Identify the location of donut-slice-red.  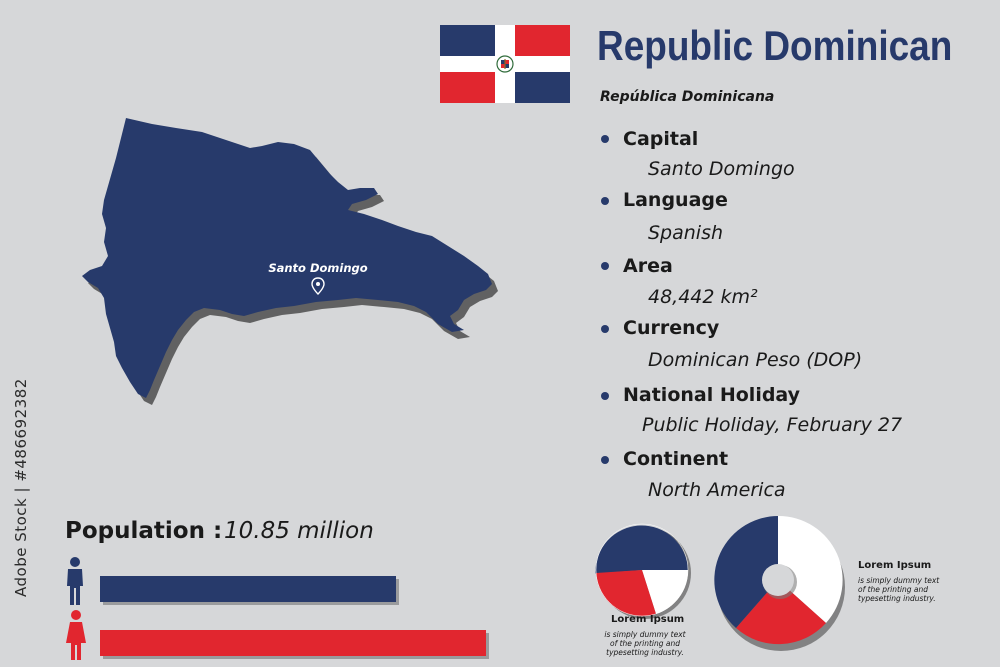
(781, 612).